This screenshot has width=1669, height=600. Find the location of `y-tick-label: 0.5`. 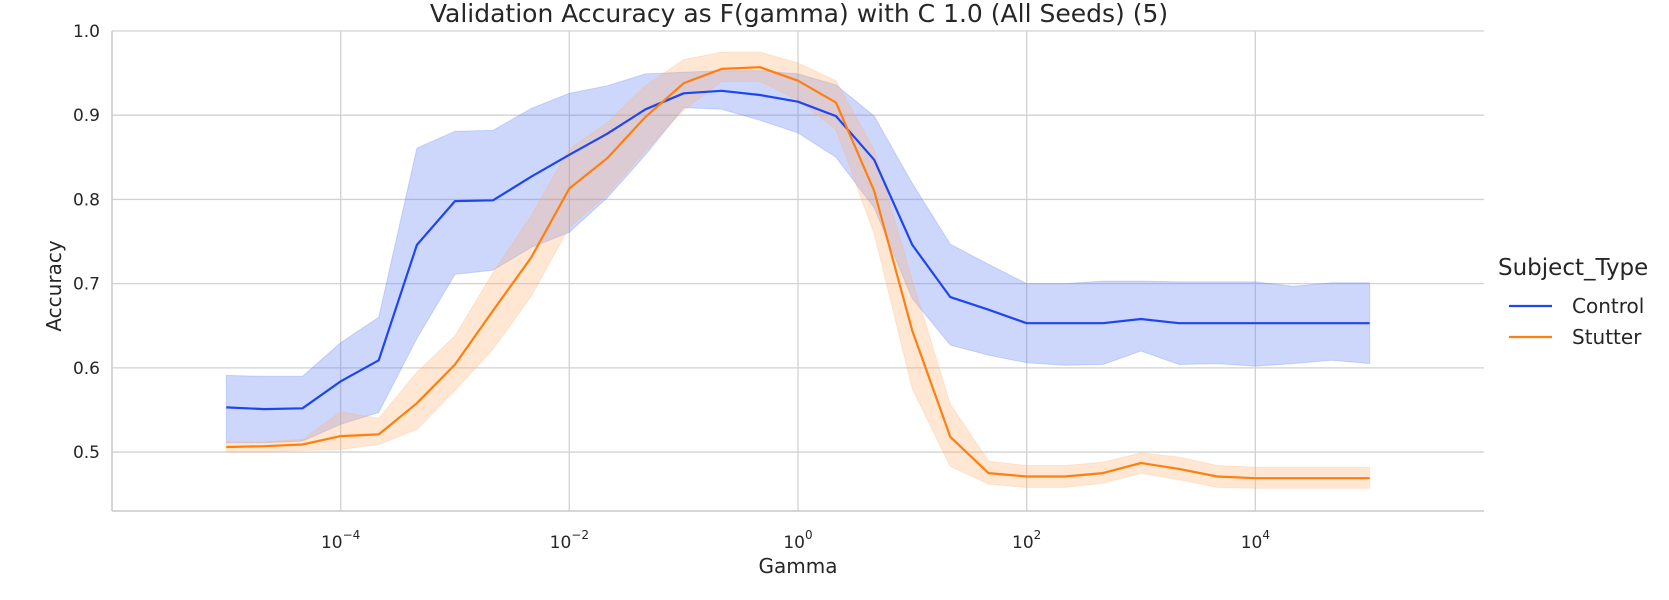

y-tick-label: 0.5 is located at coordinates (86, 453).